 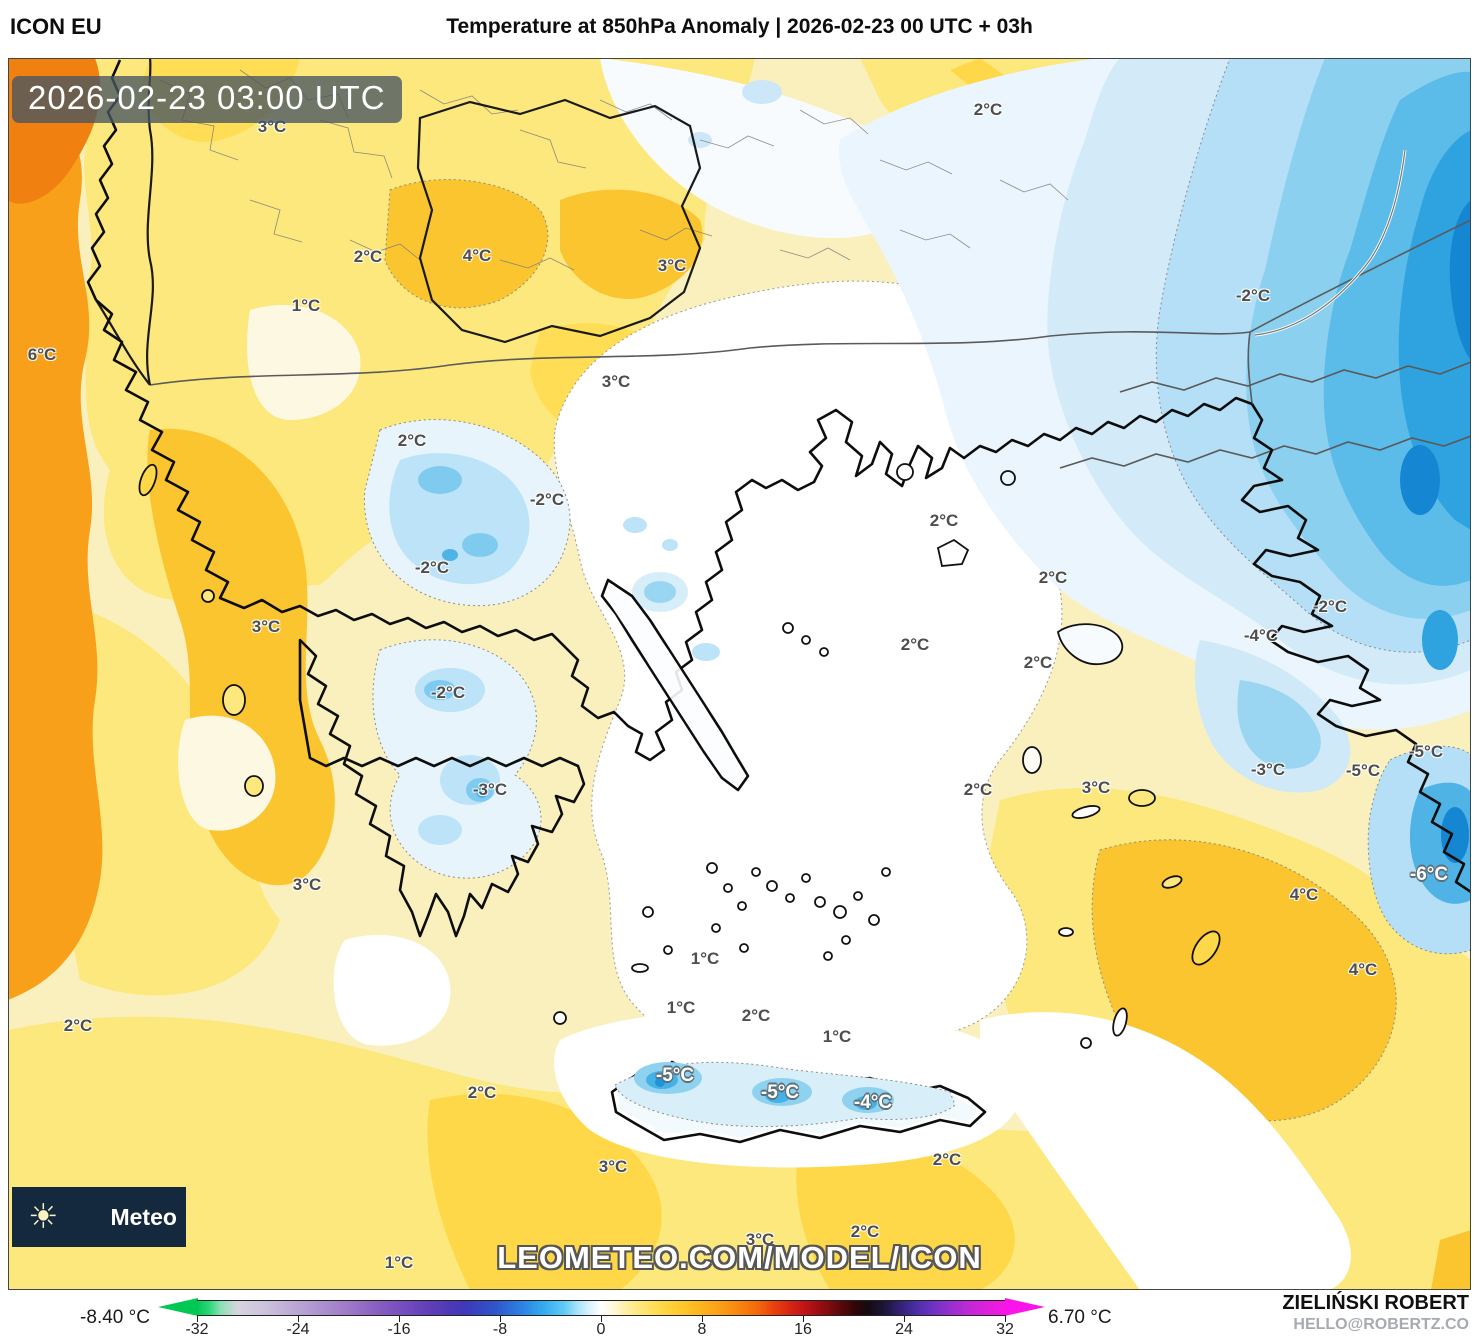 What do you see at coordinates (601, 1308) in the screenshot?
I see `legend-colorbar` at bounding box center [601, 1308].